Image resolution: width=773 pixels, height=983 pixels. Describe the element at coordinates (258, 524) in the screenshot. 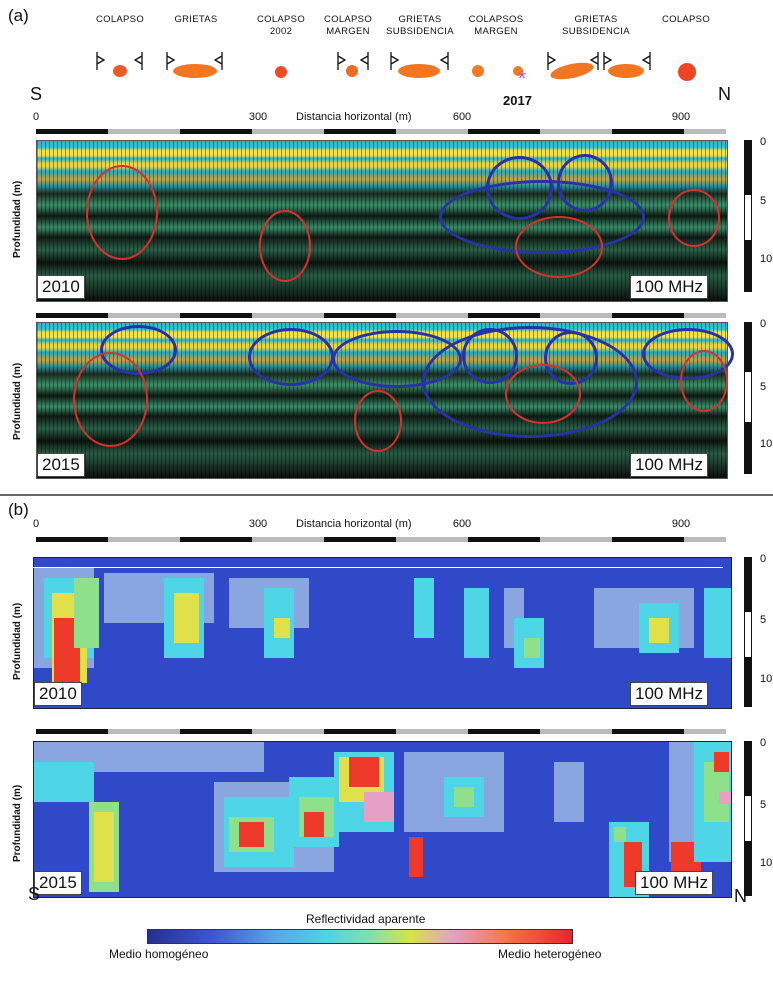

I see `x-tick-b-300: 300` at that location.